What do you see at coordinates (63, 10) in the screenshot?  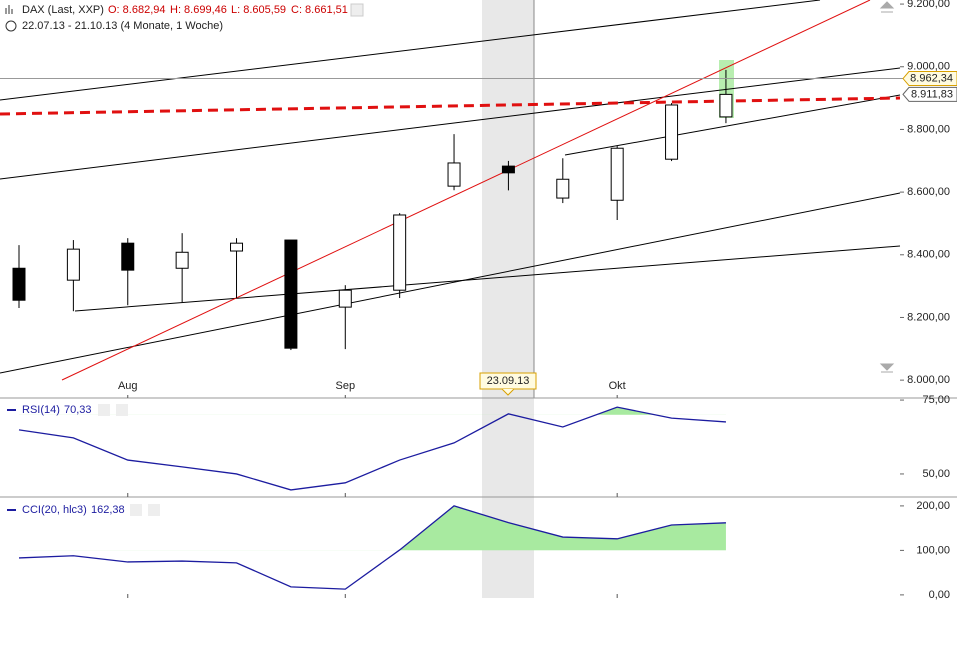 I see `instrument-title: DAX (Last, XXP)` at bounding box center [63, 10].